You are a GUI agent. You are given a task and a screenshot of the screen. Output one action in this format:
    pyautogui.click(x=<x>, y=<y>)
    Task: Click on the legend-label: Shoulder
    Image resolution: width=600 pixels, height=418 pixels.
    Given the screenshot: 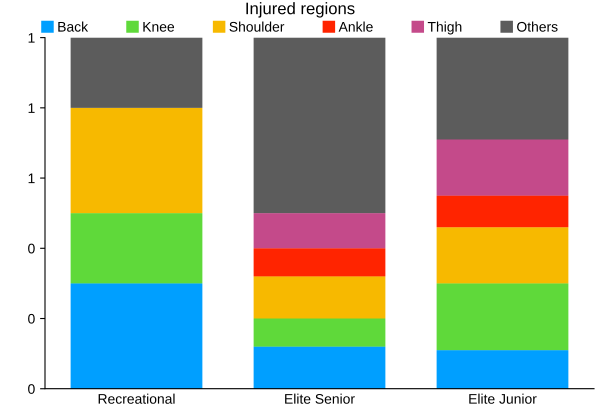 What is the action you would take?
    pyautogui.click(x=256, y=27)
    